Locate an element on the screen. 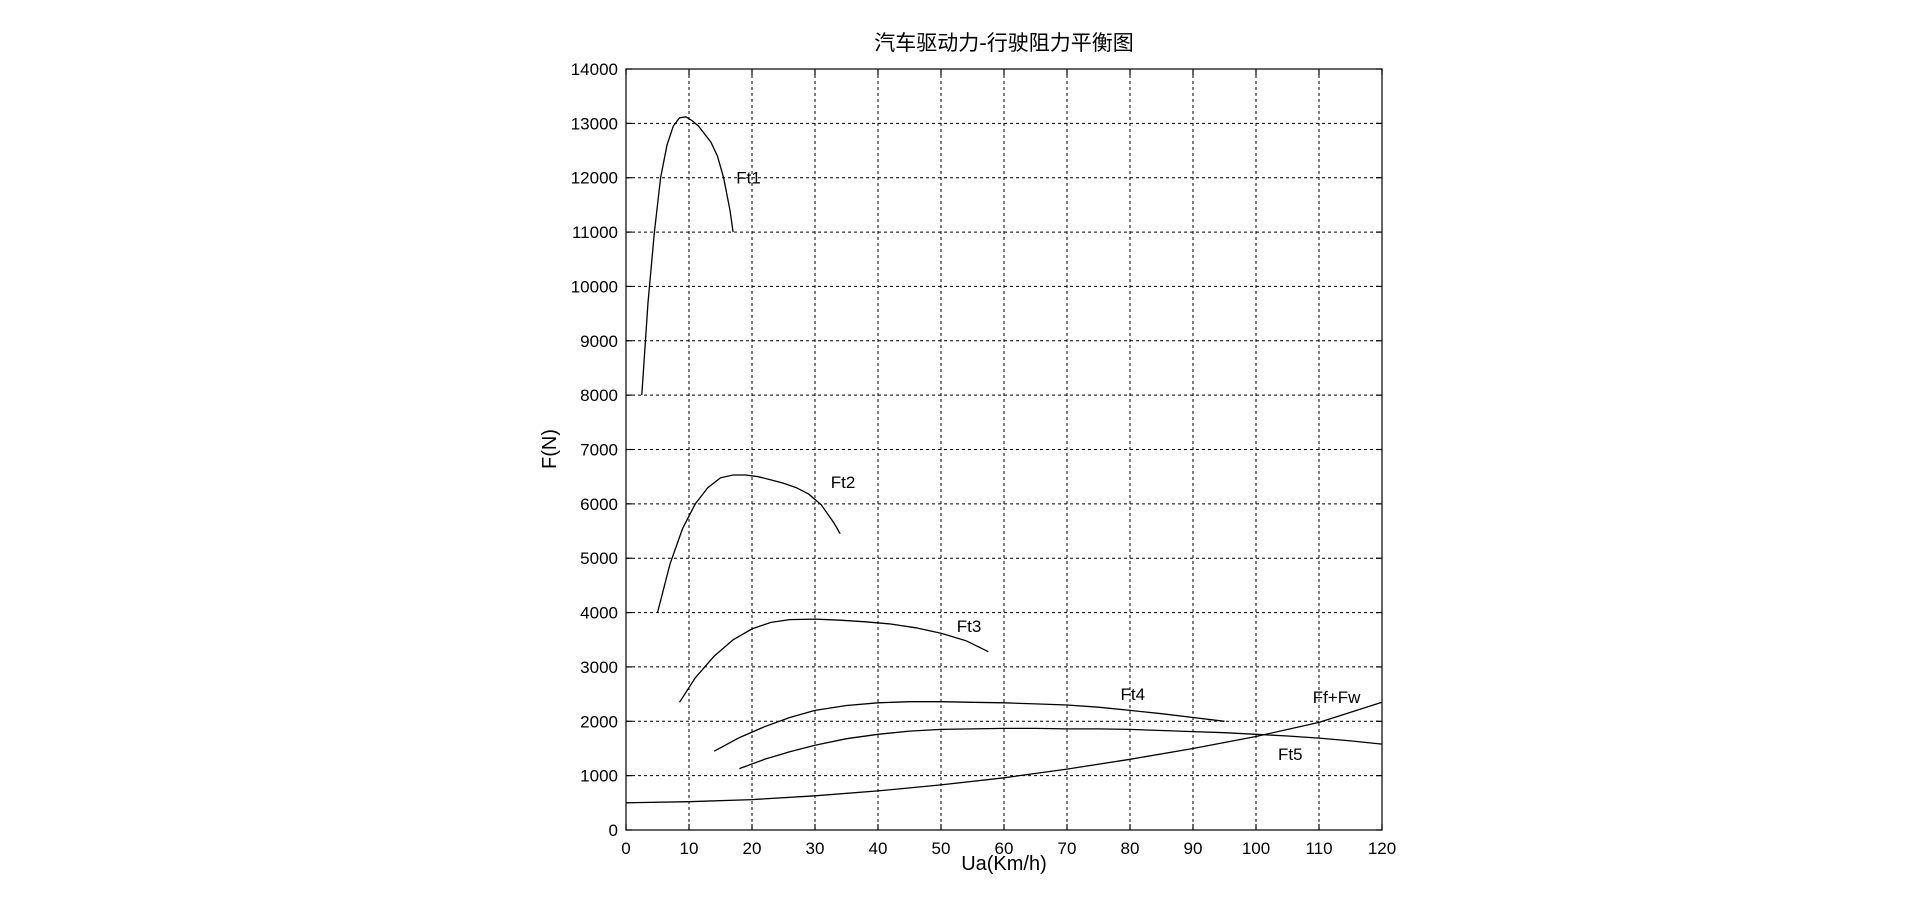 This screenshot has height=919, width=1920. series-line-ft5 is located at coordinates (1061, 748).